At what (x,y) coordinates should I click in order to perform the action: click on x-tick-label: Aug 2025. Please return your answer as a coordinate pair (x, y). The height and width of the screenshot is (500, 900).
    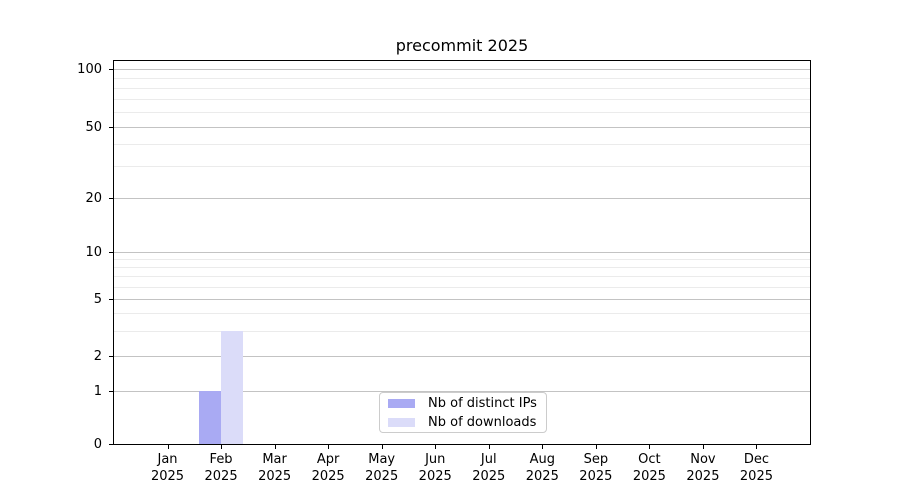
    Looking at the image, I should click on (542, 468).